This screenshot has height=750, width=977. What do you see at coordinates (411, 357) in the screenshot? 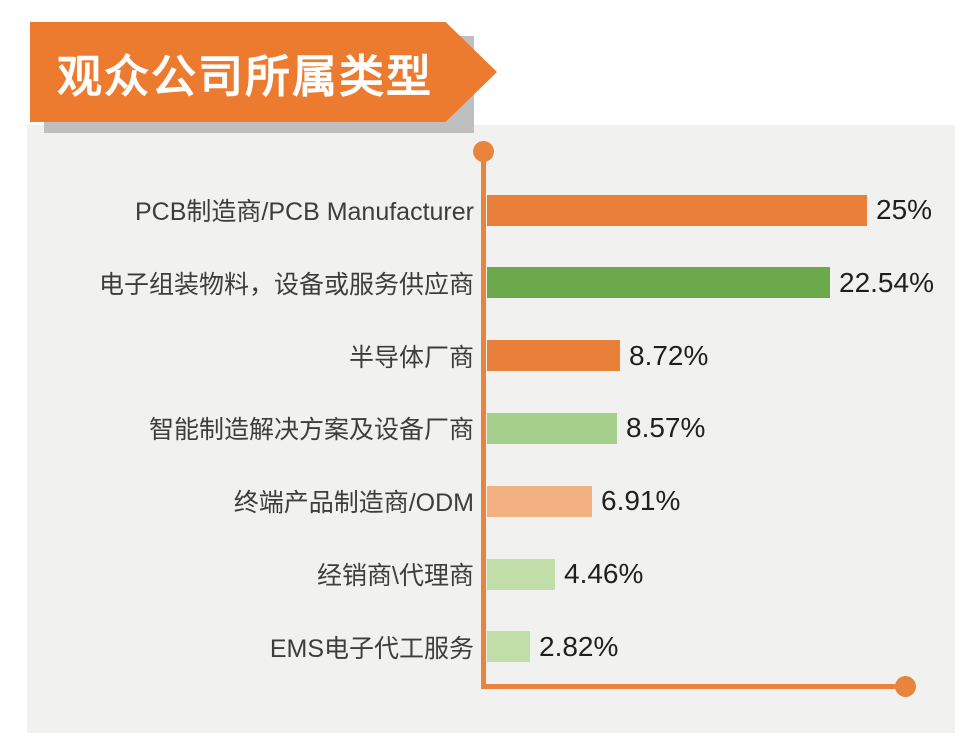
I see `category-label: 半导体厂商` at bounding box center [411, 357].